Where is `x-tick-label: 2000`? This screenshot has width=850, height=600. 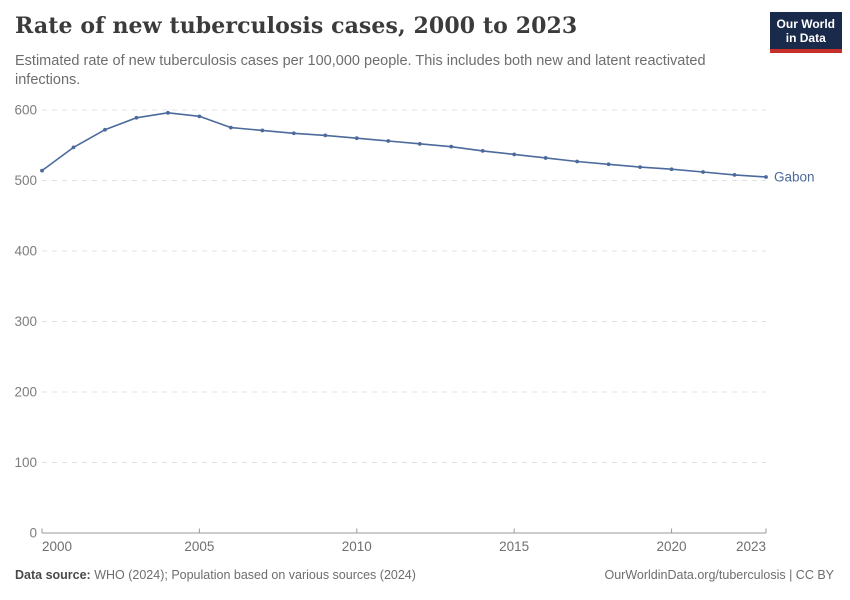 x-tick-label: 2000 is located at coordinates (57, 546).